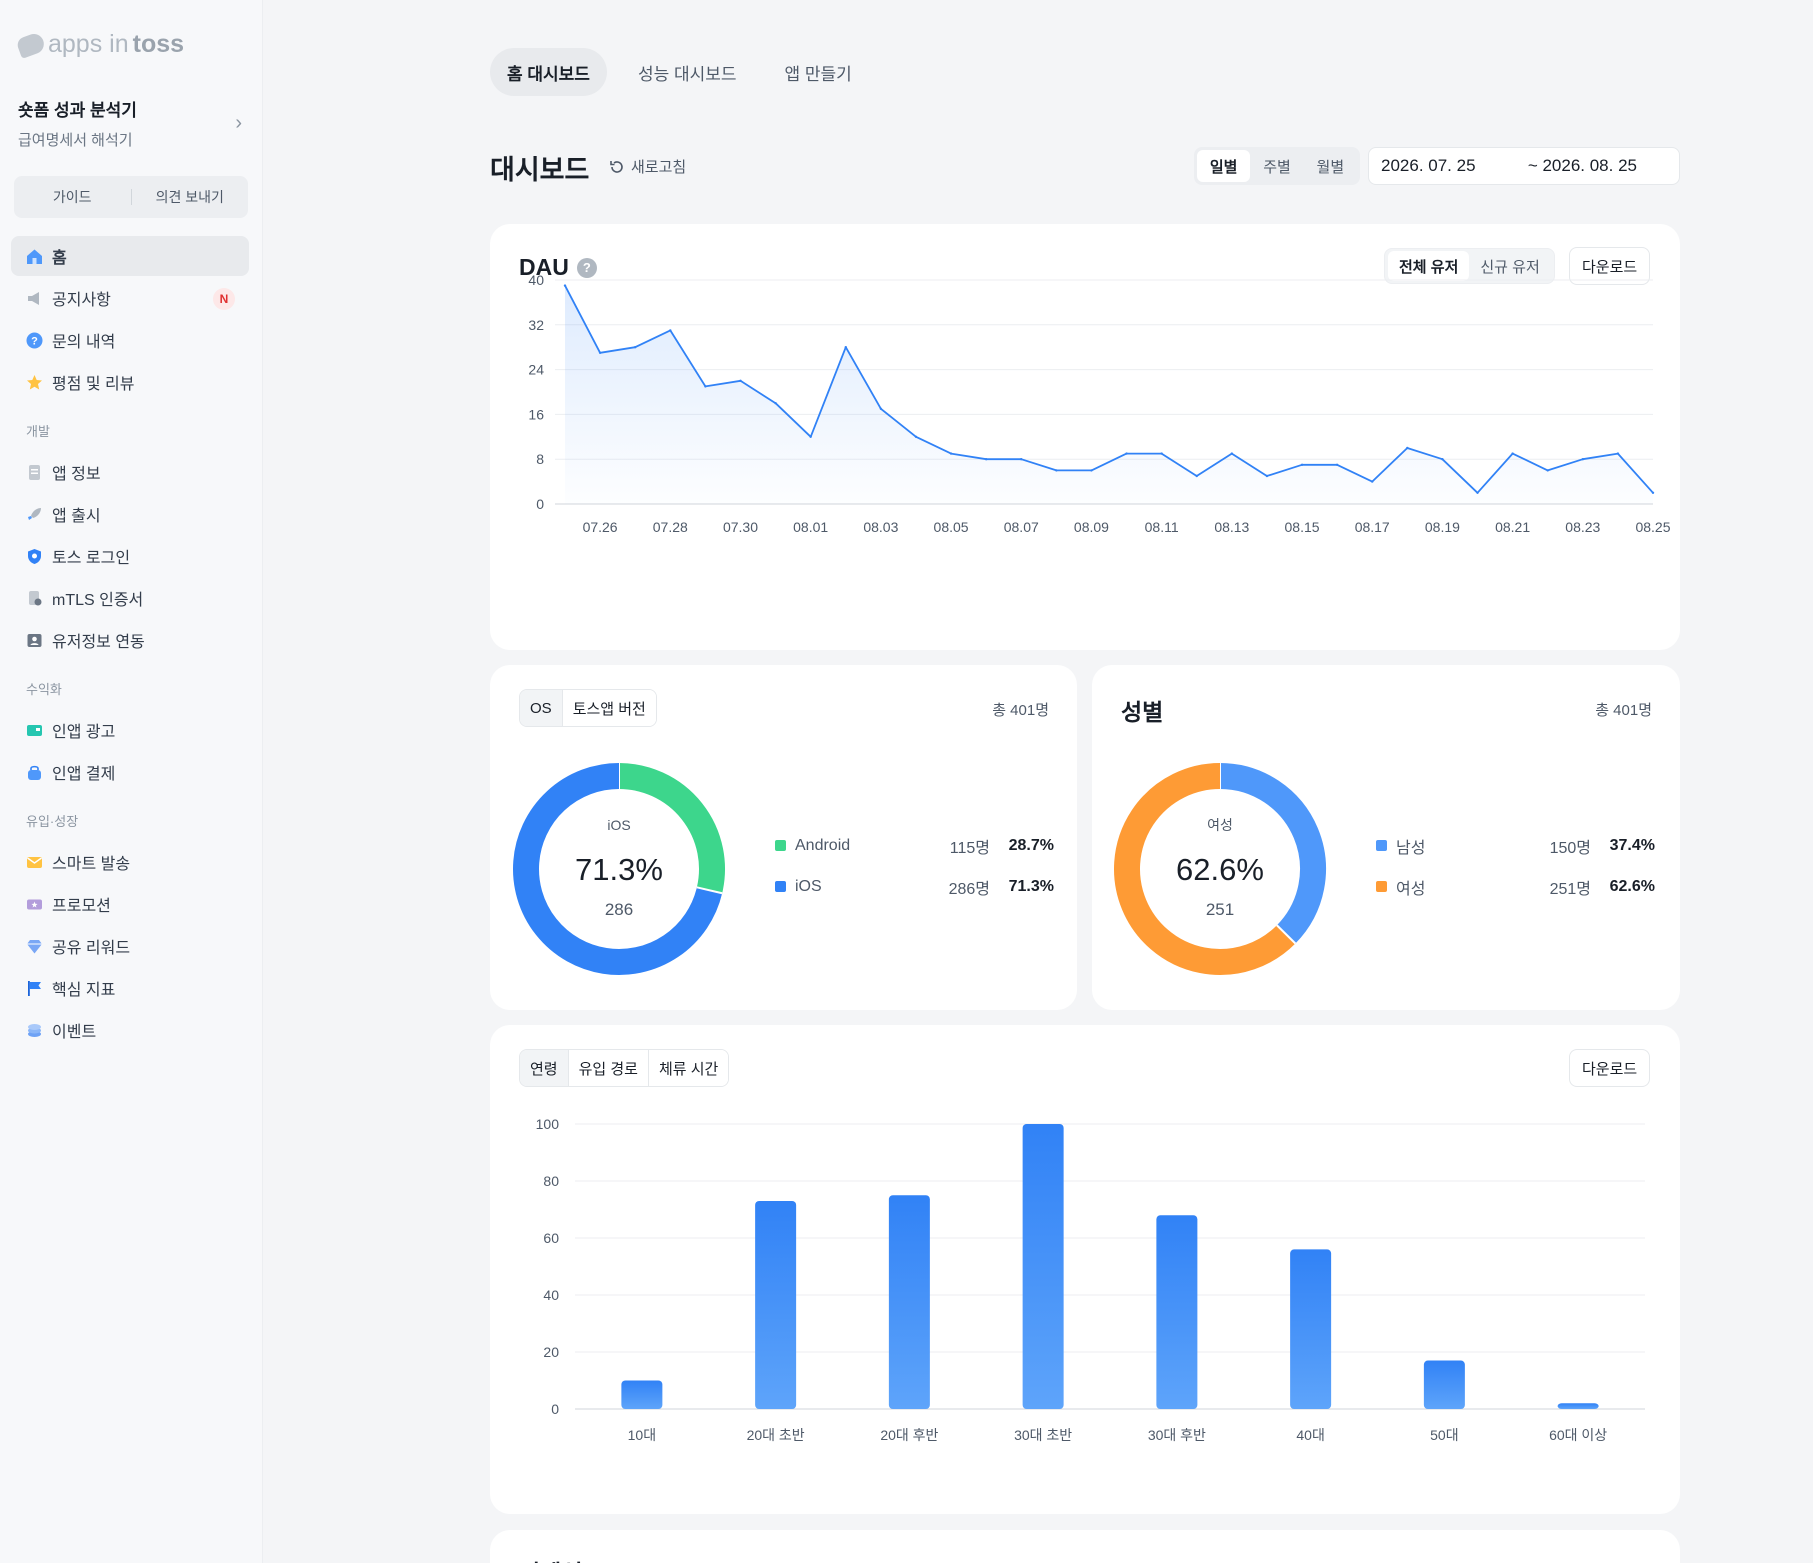  What do you see at coordinates (84, 774) in the screenshot?
I see `sidebar-item-label: 인앱 결제` at bounding box center [84, 774].